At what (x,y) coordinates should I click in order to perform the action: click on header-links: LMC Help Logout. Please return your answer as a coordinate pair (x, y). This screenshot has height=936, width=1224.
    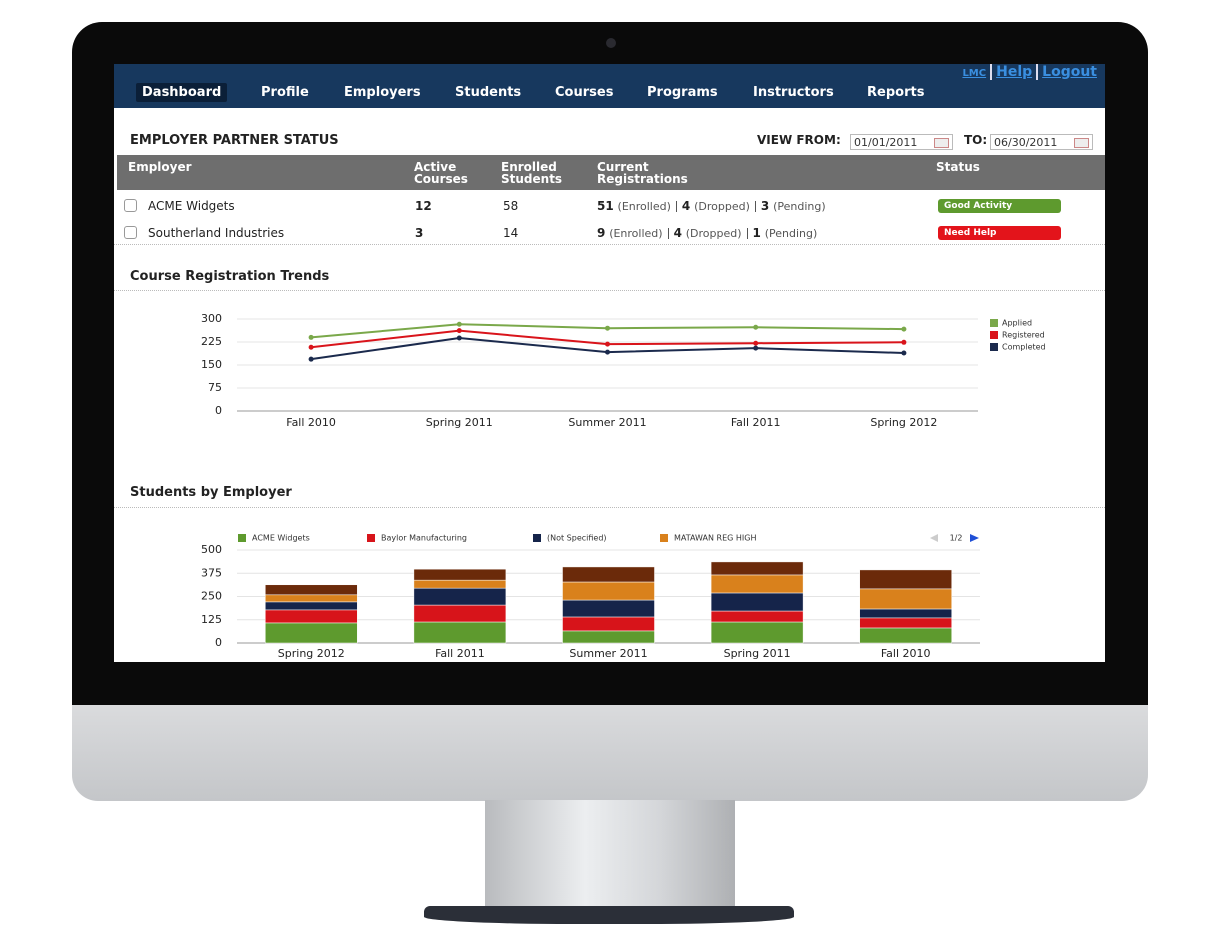
    Looking at the image, I should click on (1029, 72).